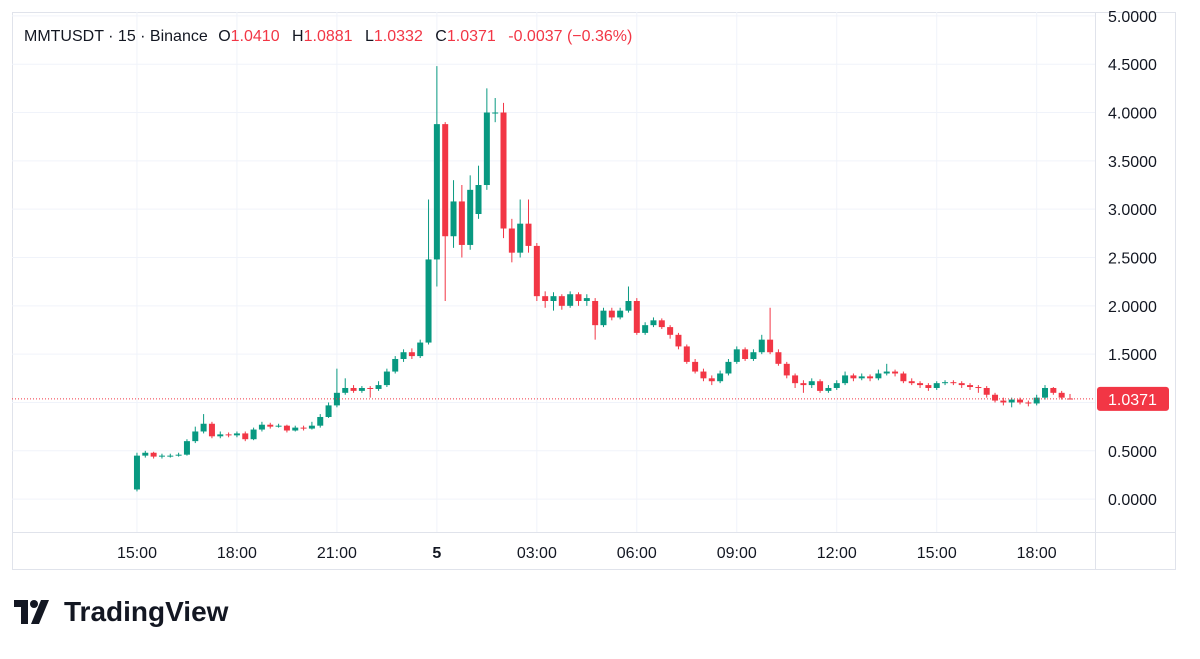 This screenshot has width=1200, height=659. I want to click on x-tick-label: 03:00, so click(537, 553).